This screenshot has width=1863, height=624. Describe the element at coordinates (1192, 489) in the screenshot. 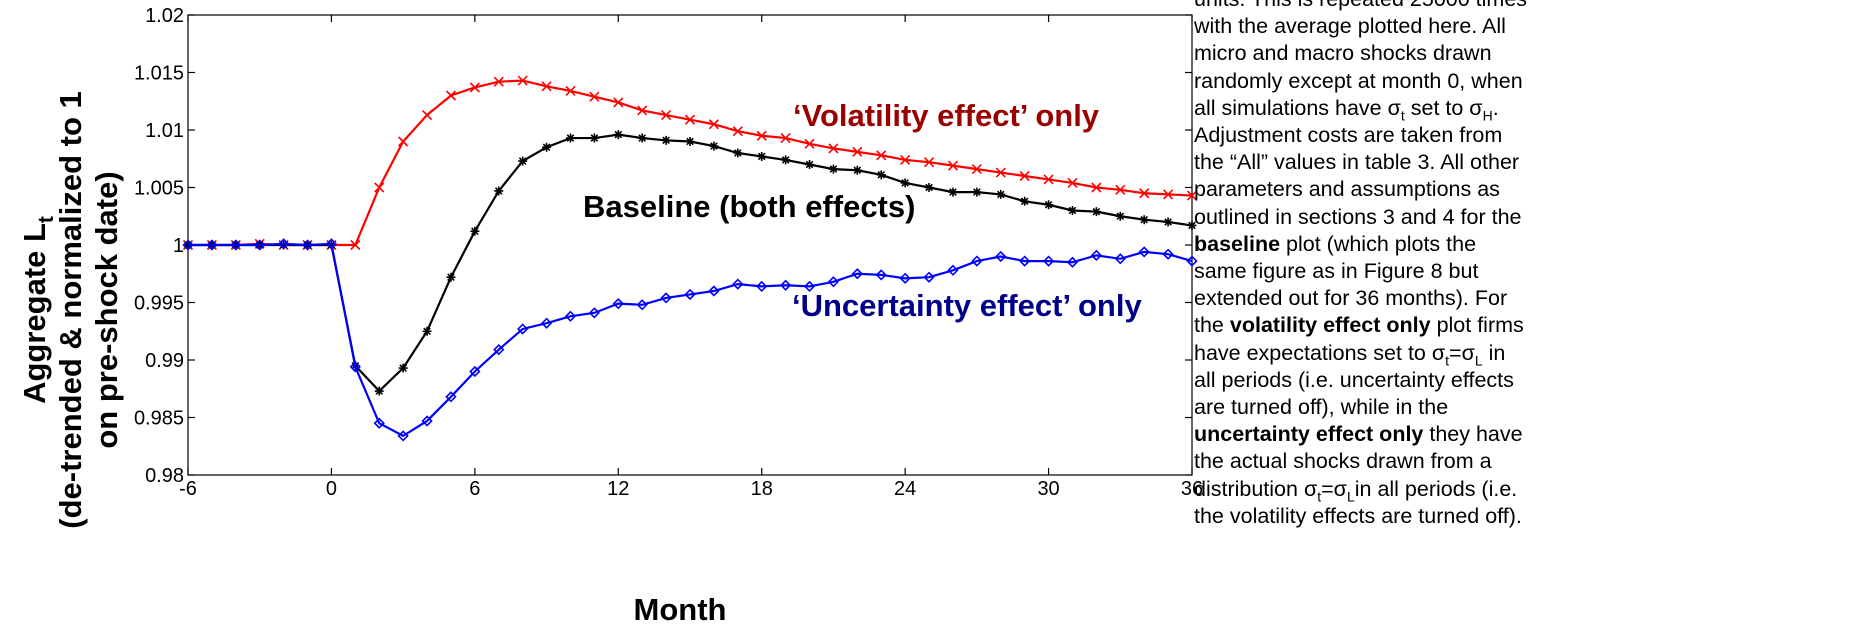

I see `x-tick-label: 36` at that location.